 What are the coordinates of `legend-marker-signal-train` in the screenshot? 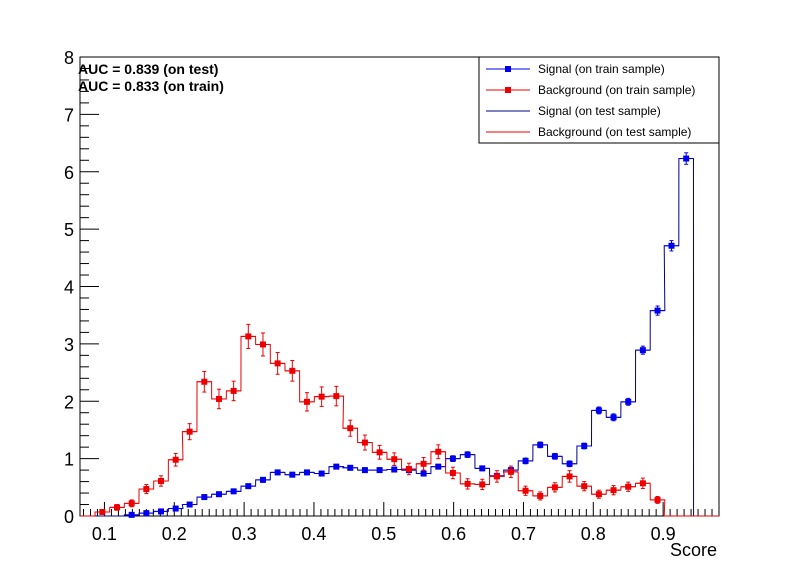 It's located at (508, 69).